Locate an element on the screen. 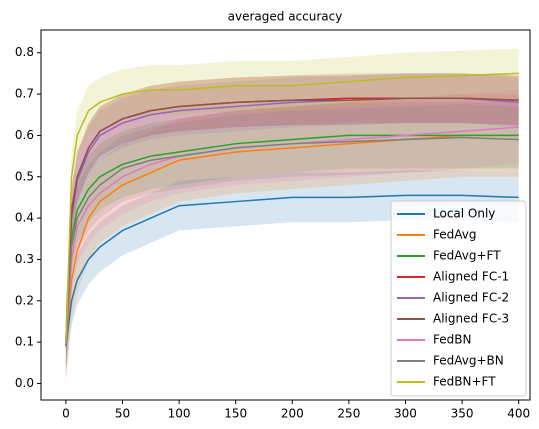 The image size is (539, 429). y-tick-label: 0.4 is located at coordinates (24, 218).